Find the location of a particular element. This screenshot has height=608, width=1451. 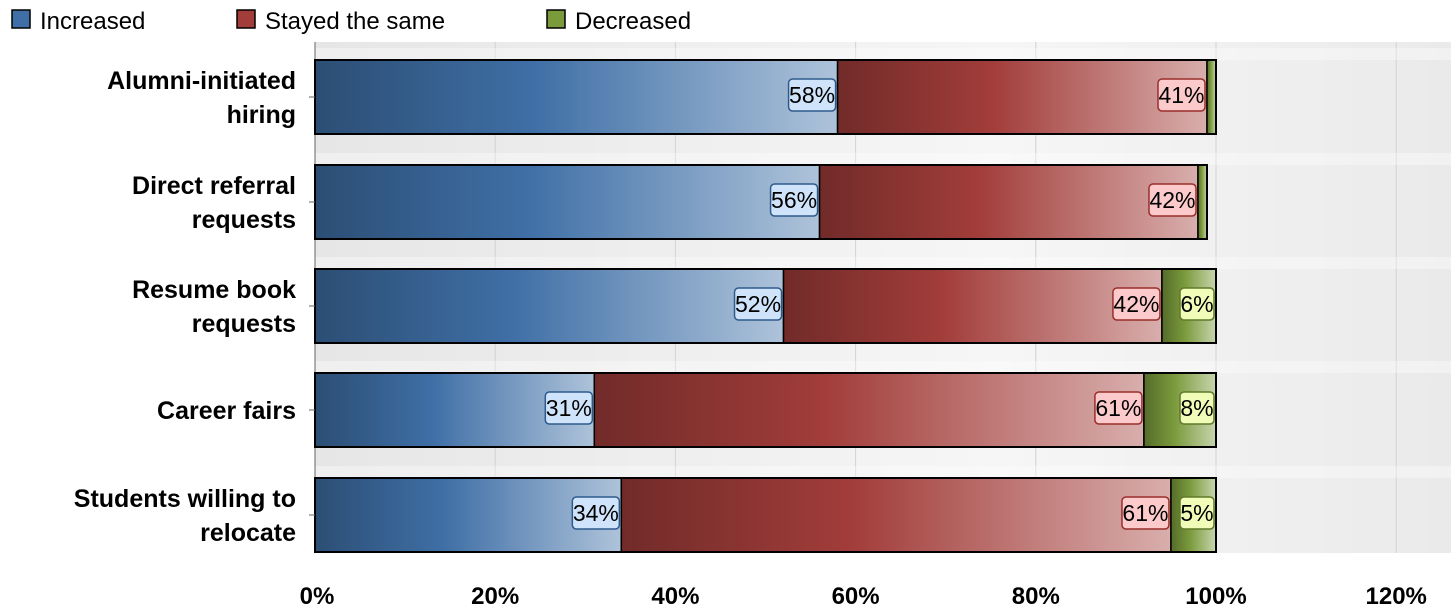

legend-label: Increased is located at coordinates (92, 21).